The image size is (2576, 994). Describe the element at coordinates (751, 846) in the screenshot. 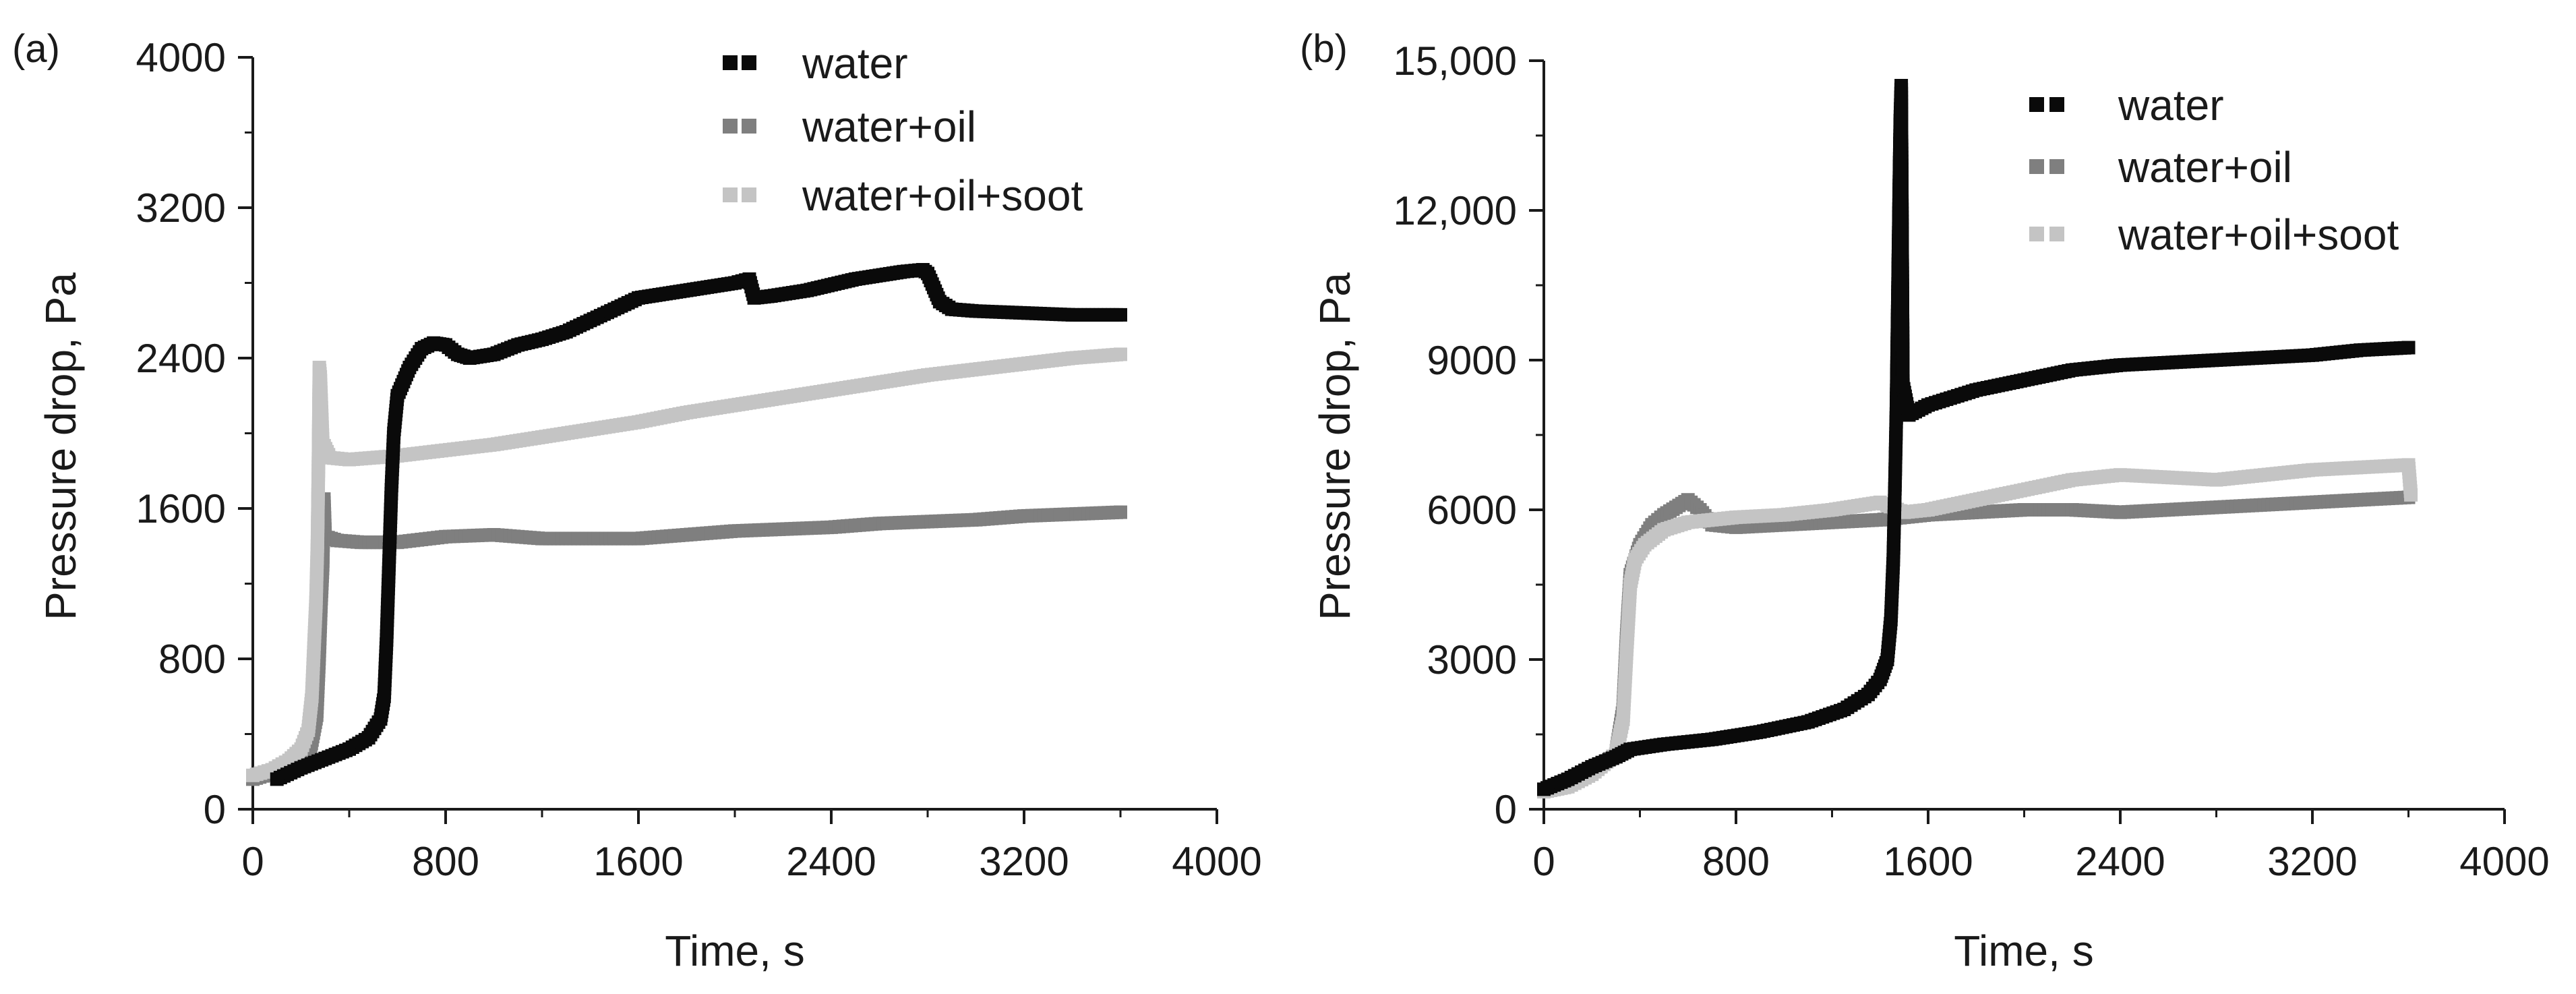

I see `panel-a-x-ticks: 0 800 1600 2400 3200 4000` at that location.